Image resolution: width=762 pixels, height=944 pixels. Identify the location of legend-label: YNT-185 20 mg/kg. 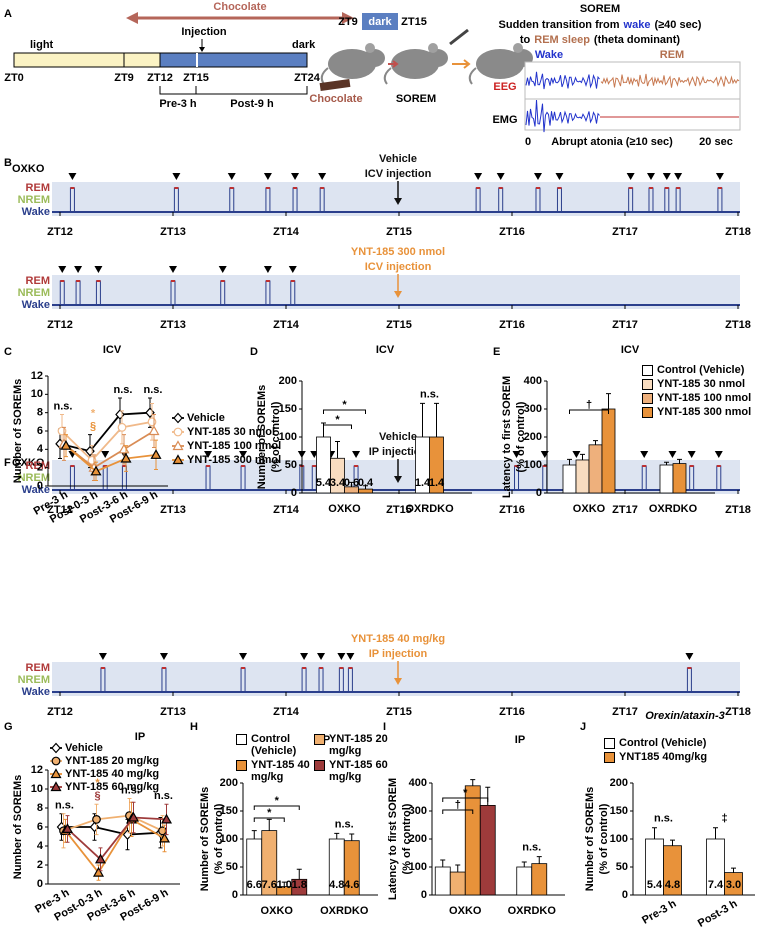
(112, 761).